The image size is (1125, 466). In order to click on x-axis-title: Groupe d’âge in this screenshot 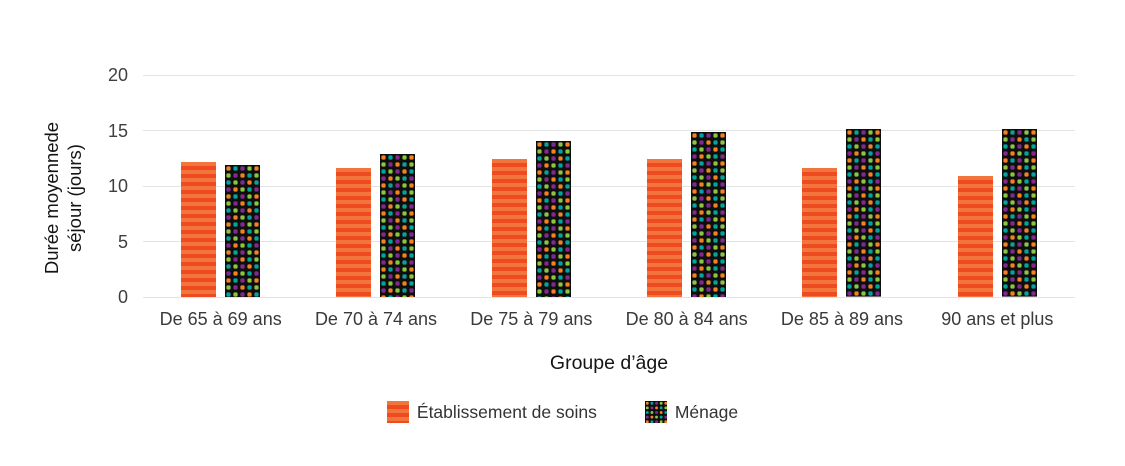, I will do `click(609, 363)`.